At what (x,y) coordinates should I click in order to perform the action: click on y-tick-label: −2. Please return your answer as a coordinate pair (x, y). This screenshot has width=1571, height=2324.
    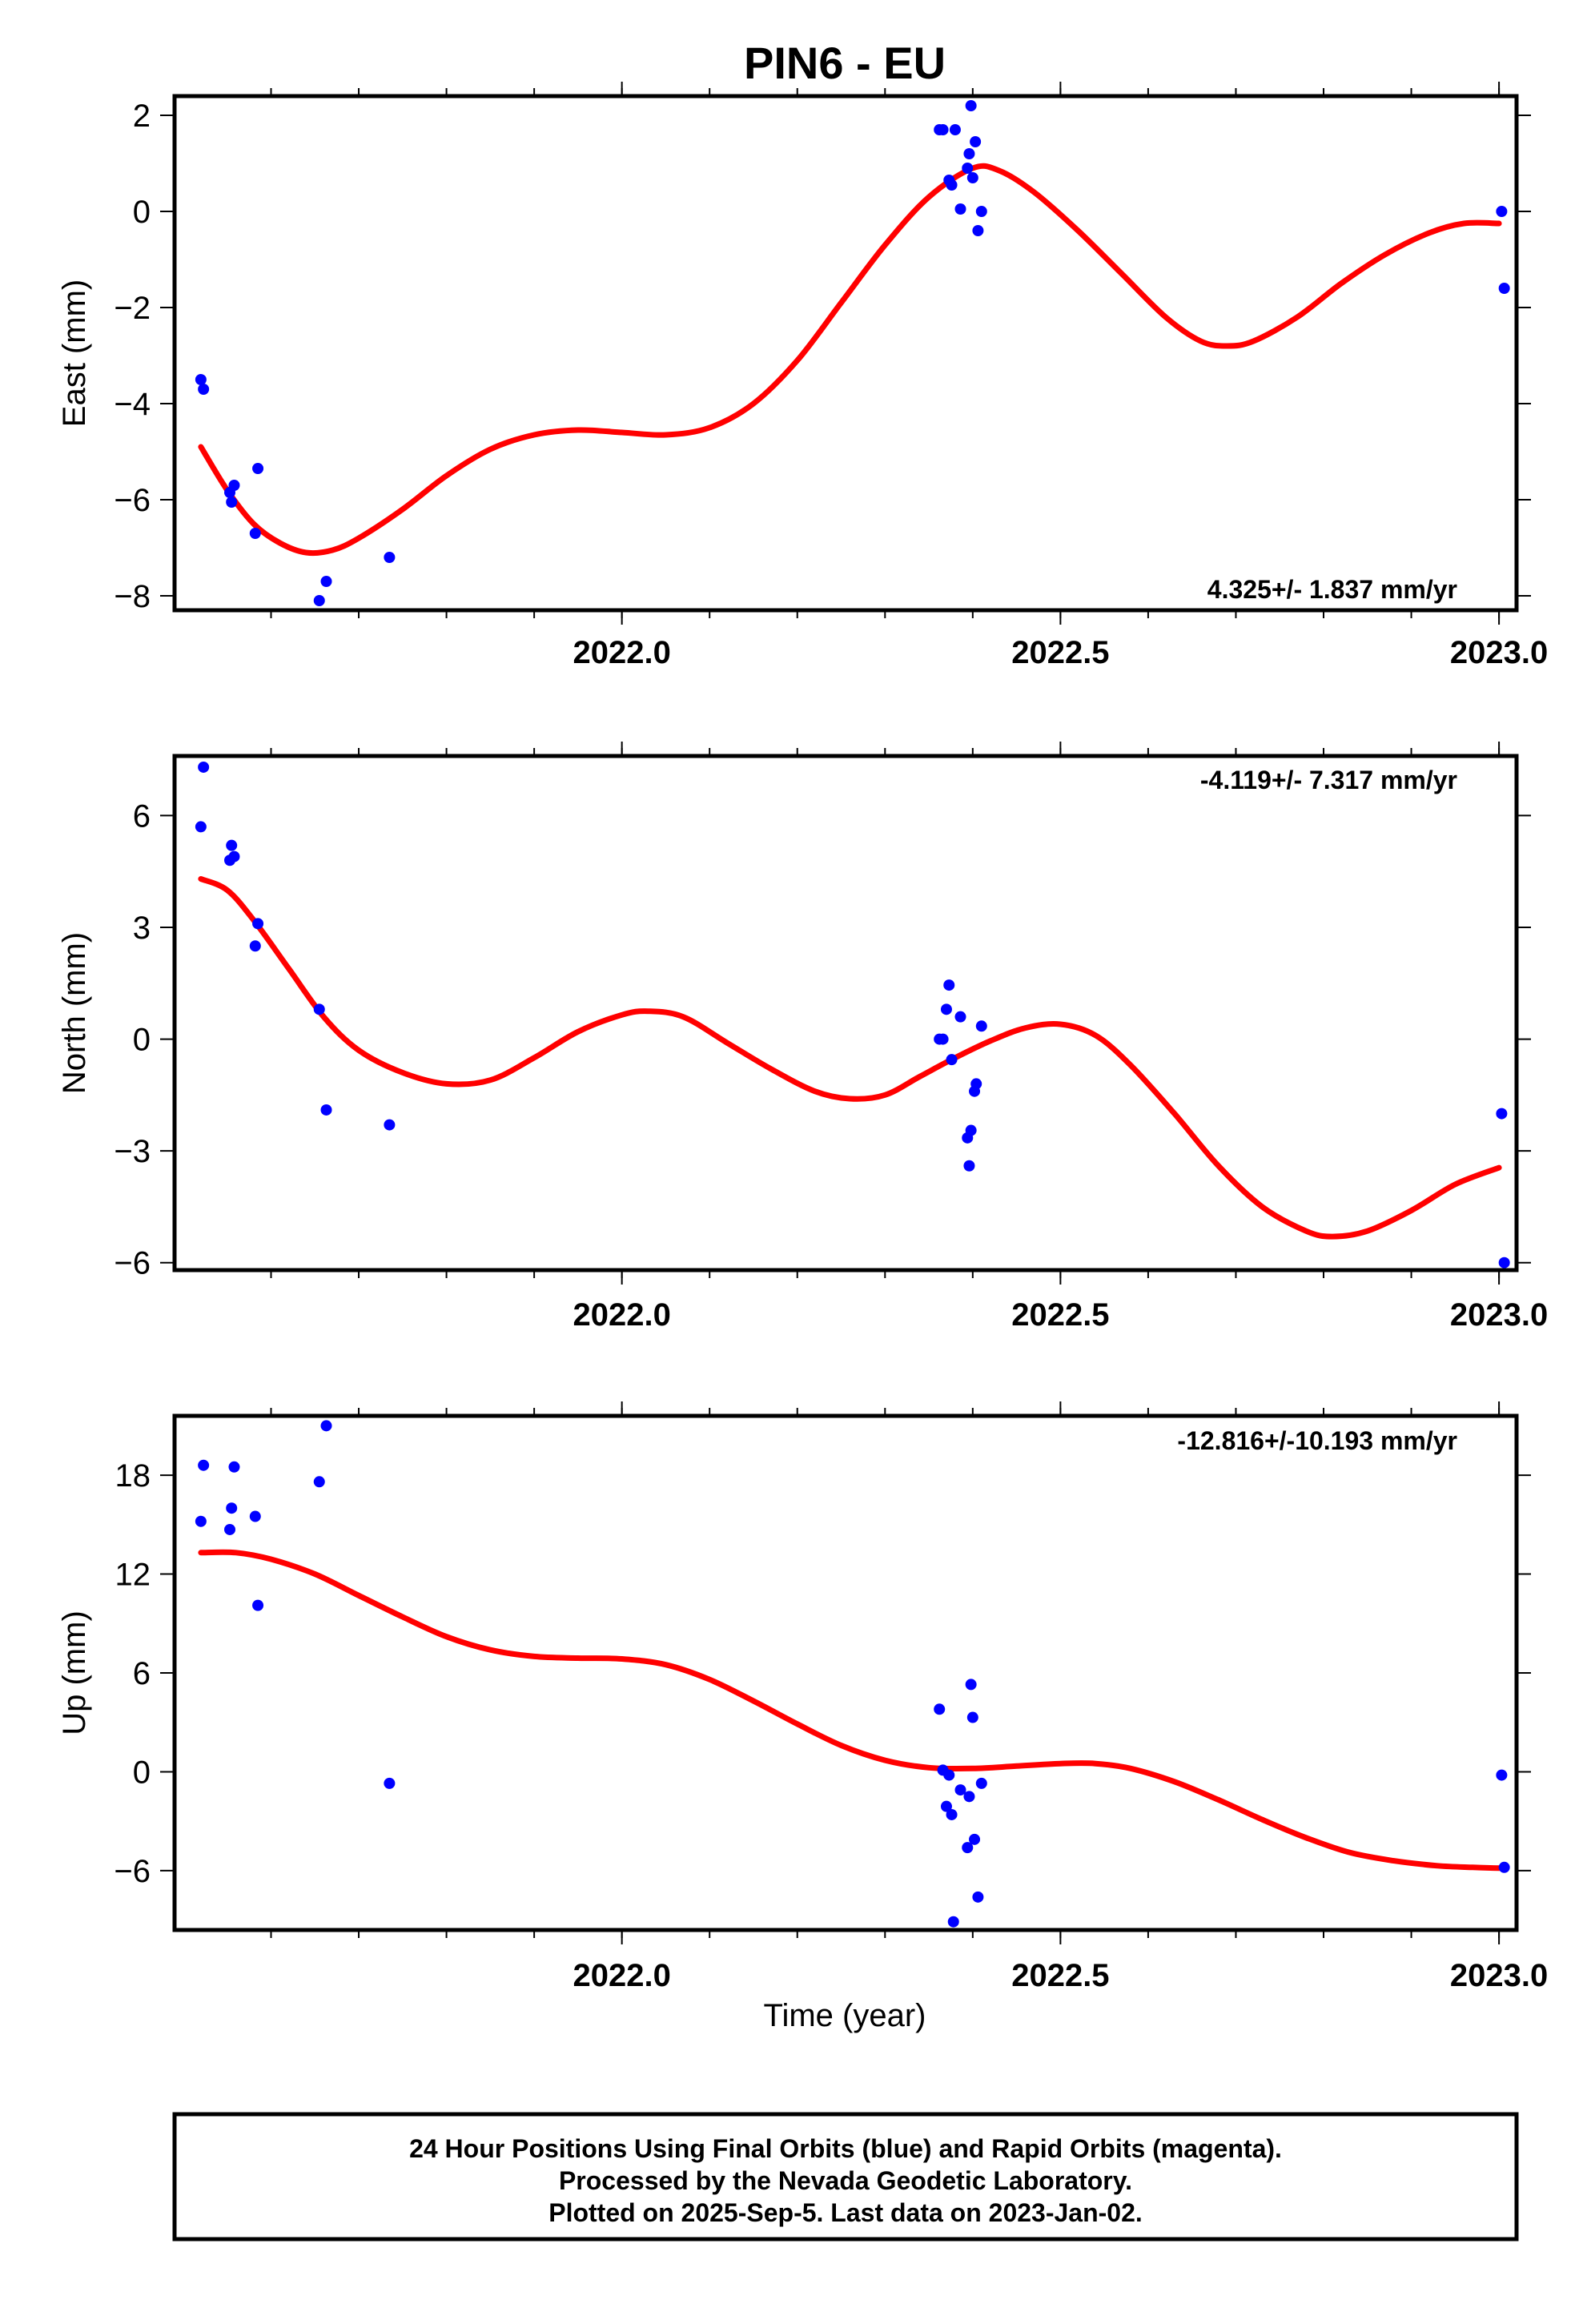
    Looking at the image, I should click on (133, 308).